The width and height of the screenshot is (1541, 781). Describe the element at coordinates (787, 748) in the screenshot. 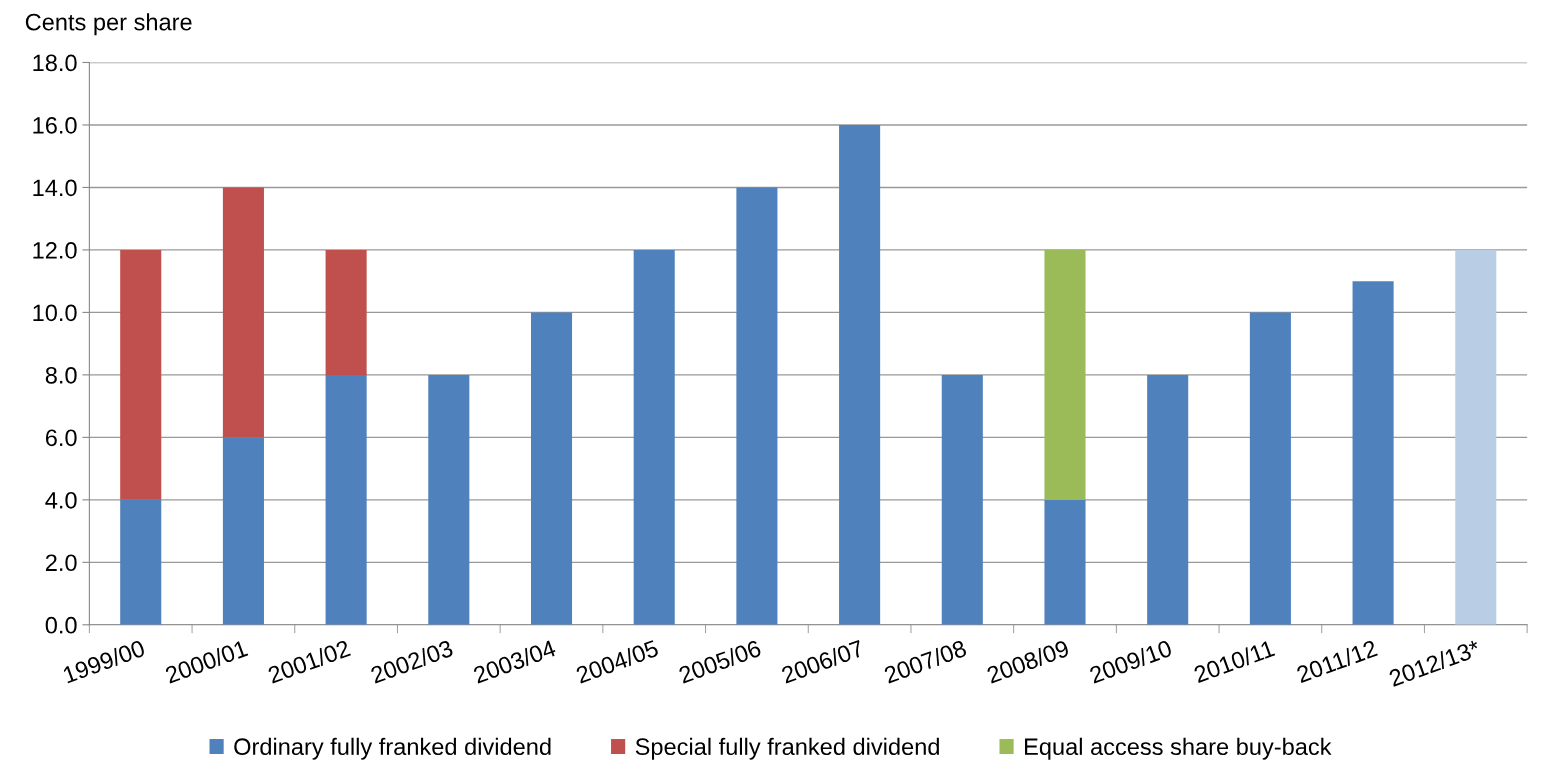

I see `legend-label: Special fully franked dividend` at that location.